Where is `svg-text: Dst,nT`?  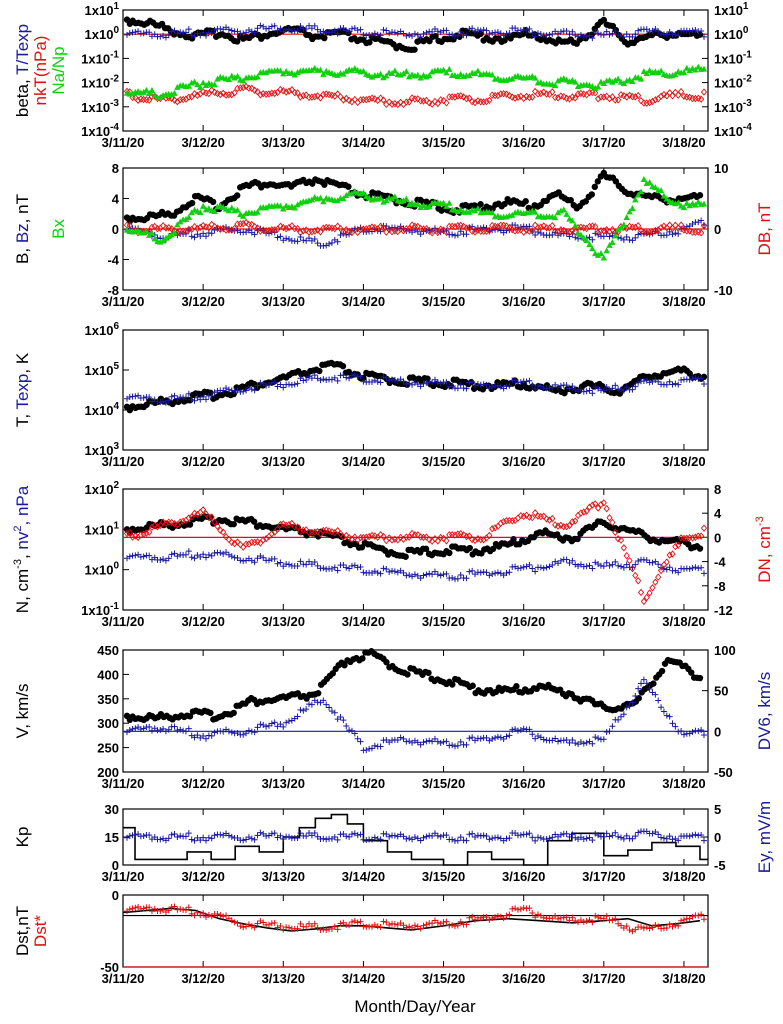
svg-text: Dst,nT is located at coordinates (22, 931).